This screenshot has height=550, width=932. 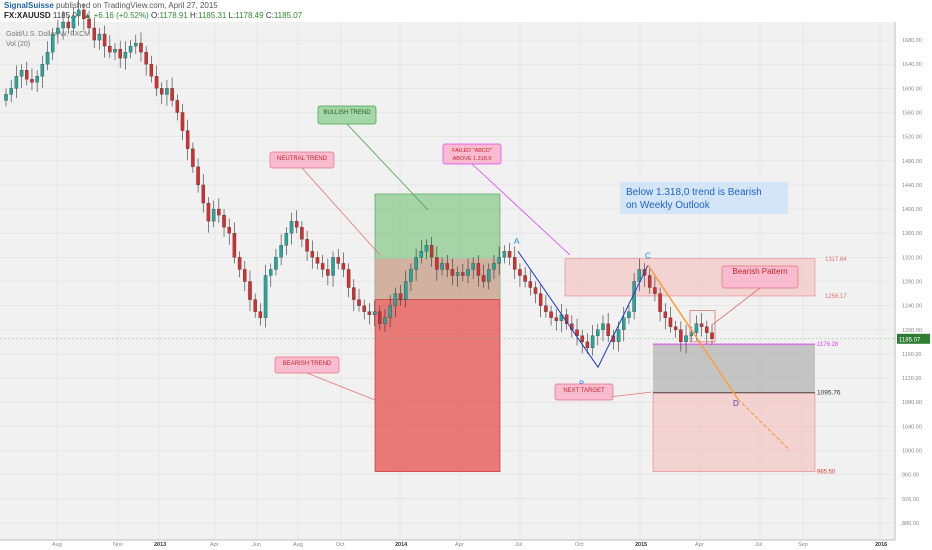 I want to click on time-tick-label: 2016, so click(x=881, y=545).